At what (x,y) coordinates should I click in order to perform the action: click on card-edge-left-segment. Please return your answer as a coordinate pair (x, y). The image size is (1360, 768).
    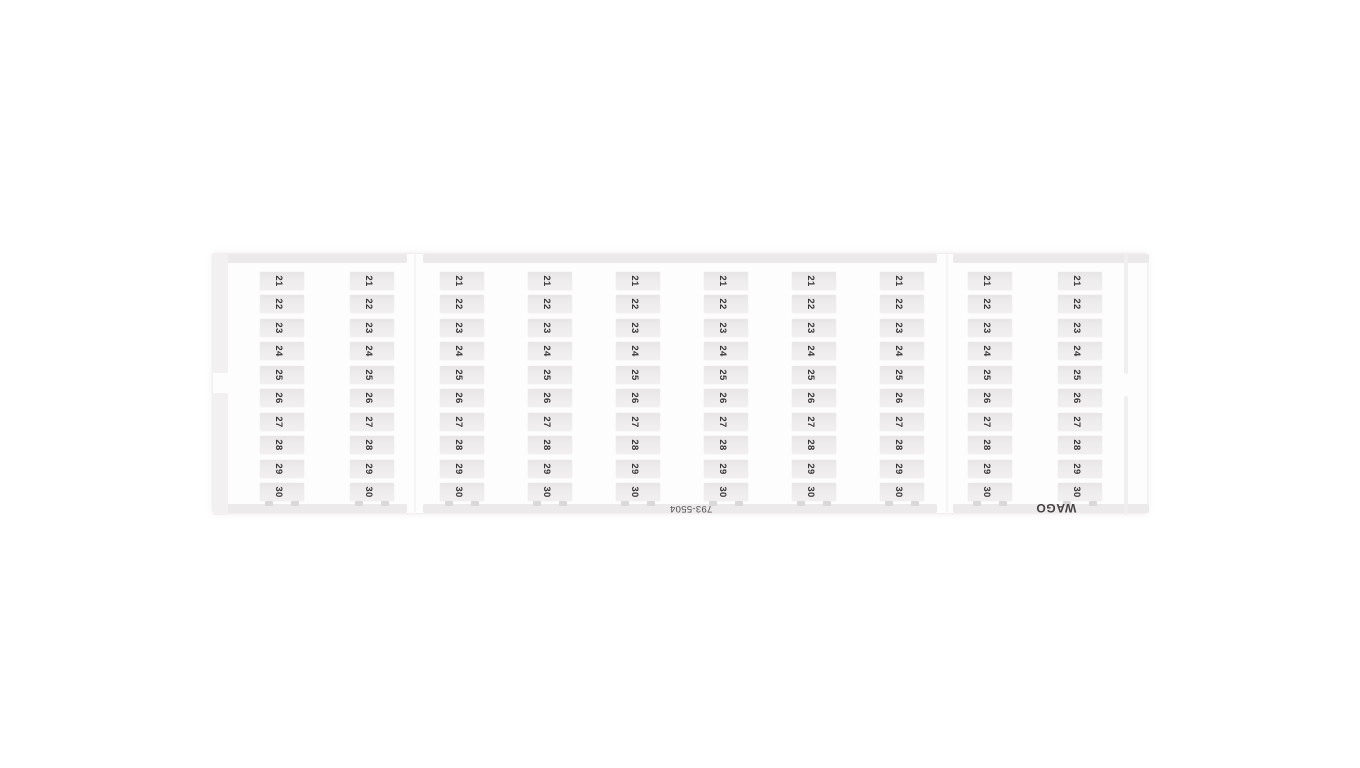
    Looking at the image, I should click on (220, 313).